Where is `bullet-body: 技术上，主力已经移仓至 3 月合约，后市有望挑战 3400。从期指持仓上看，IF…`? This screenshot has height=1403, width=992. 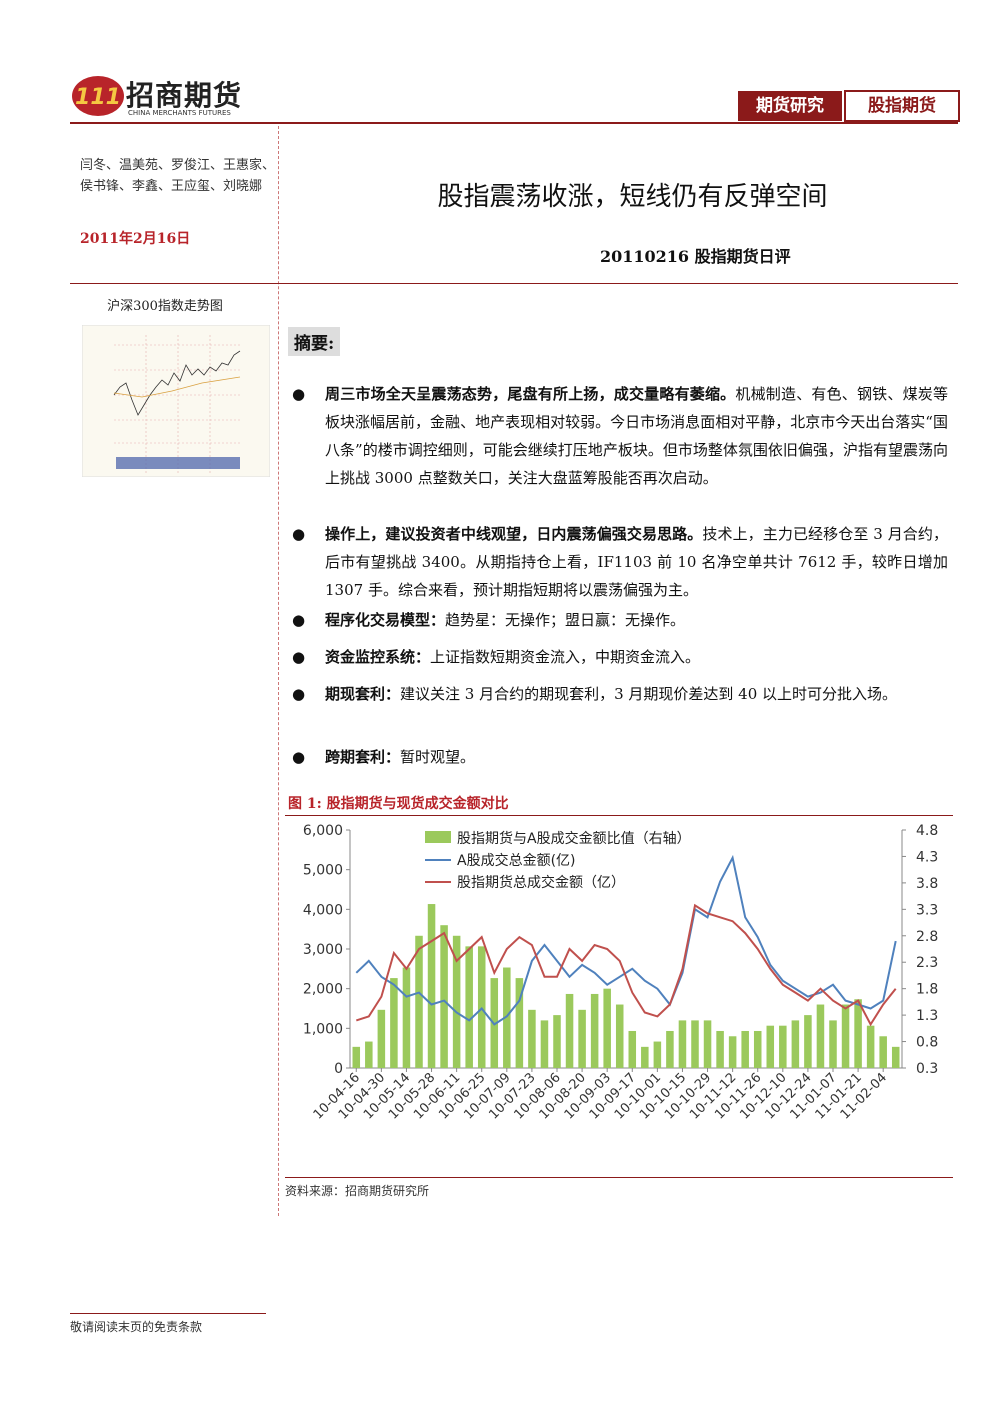 bullet-body: 技术上，主力已经移仓至 3 月合约，后市有望挑战 3400。从期指持仓上看，IF… is located at coordinates (636, 562).